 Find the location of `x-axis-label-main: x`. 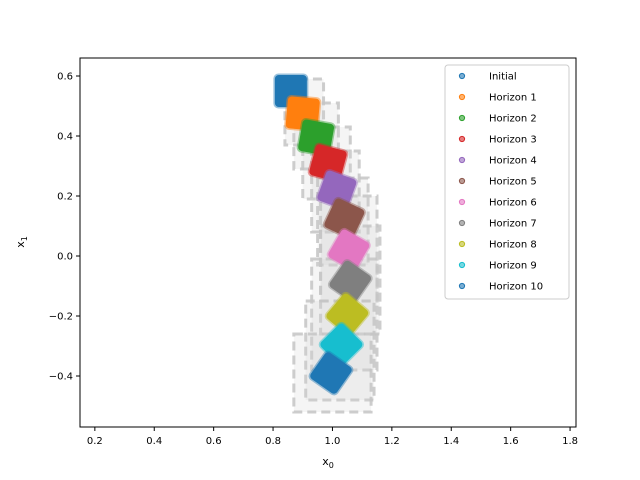

x-axis-label-main: x is located at coordinates (325, 461).